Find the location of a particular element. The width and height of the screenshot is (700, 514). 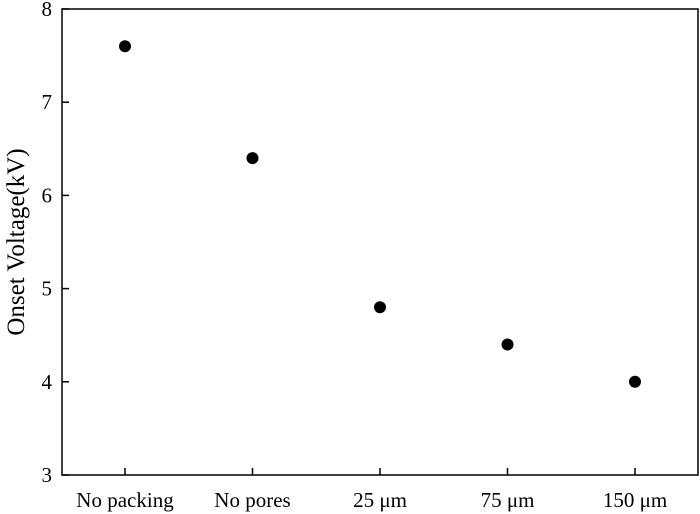

y-axis-label: Onset Voltage(kV) is located at coordinates (16, 241).